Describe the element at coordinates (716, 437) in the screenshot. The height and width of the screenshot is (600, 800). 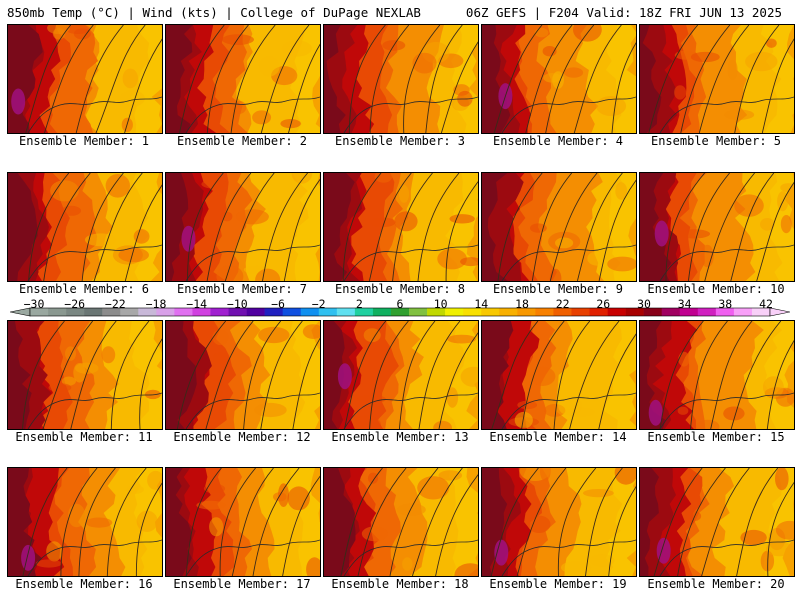
I see `ensemble-member-label: Ensemble Member: 15` at that location.